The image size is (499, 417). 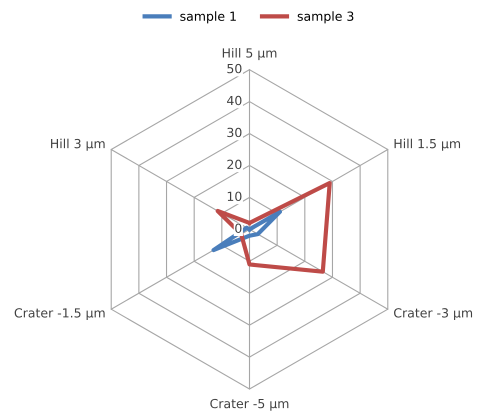 I want to click on spoke-label: Crater -3 µm, so click(x=433, y=314).